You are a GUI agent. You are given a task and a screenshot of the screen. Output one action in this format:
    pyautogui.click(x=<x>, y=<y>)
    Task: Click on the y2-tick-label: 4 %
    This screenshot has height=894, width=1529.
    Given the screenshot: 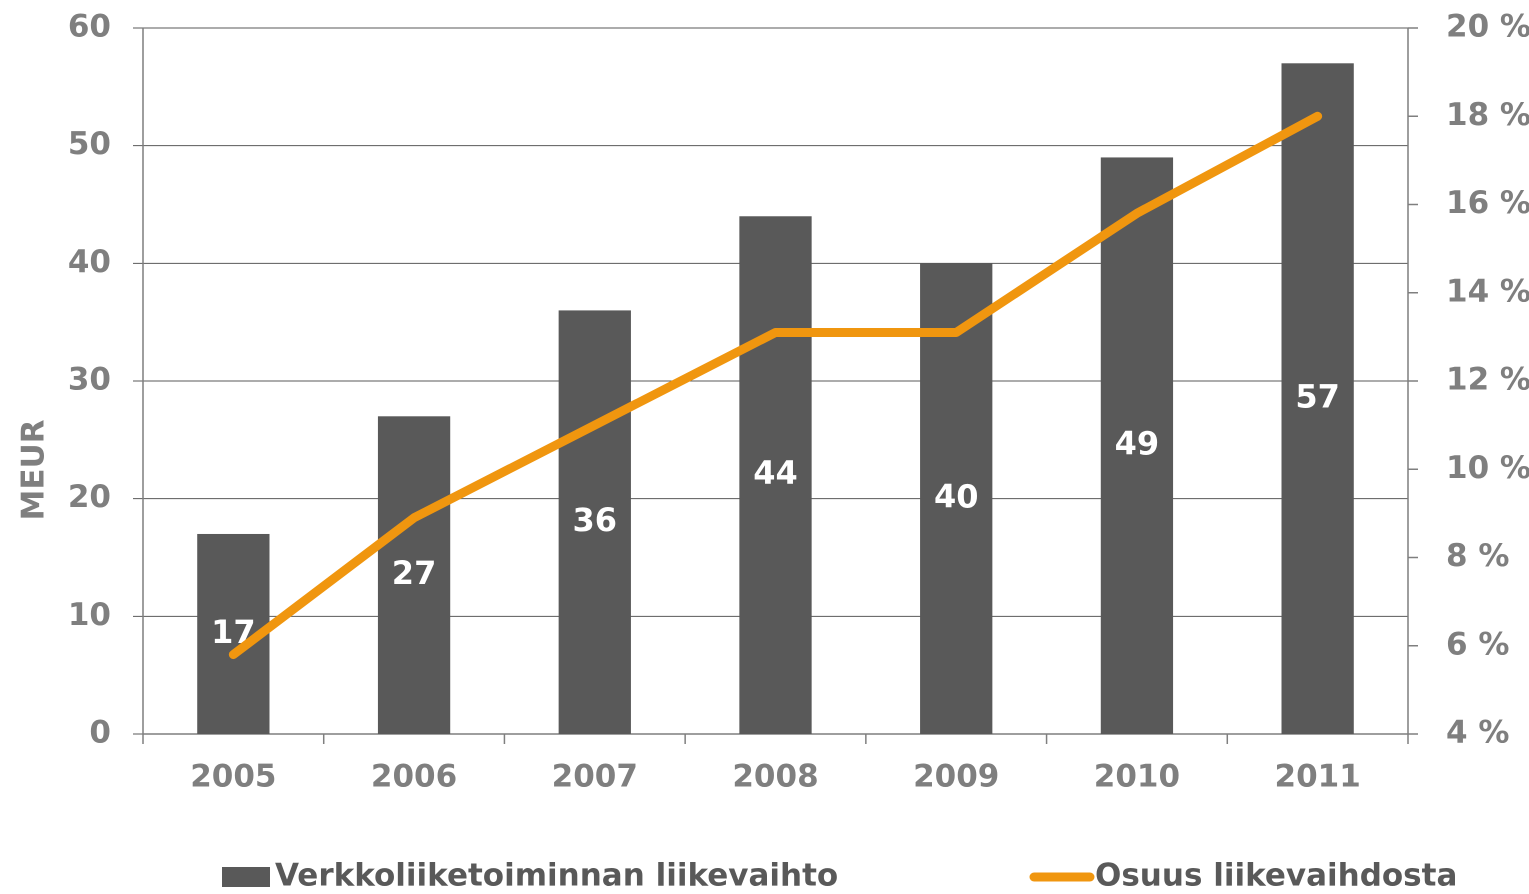 What is the action you would take?
    pyautogui.click(x=1477, y=733)
    